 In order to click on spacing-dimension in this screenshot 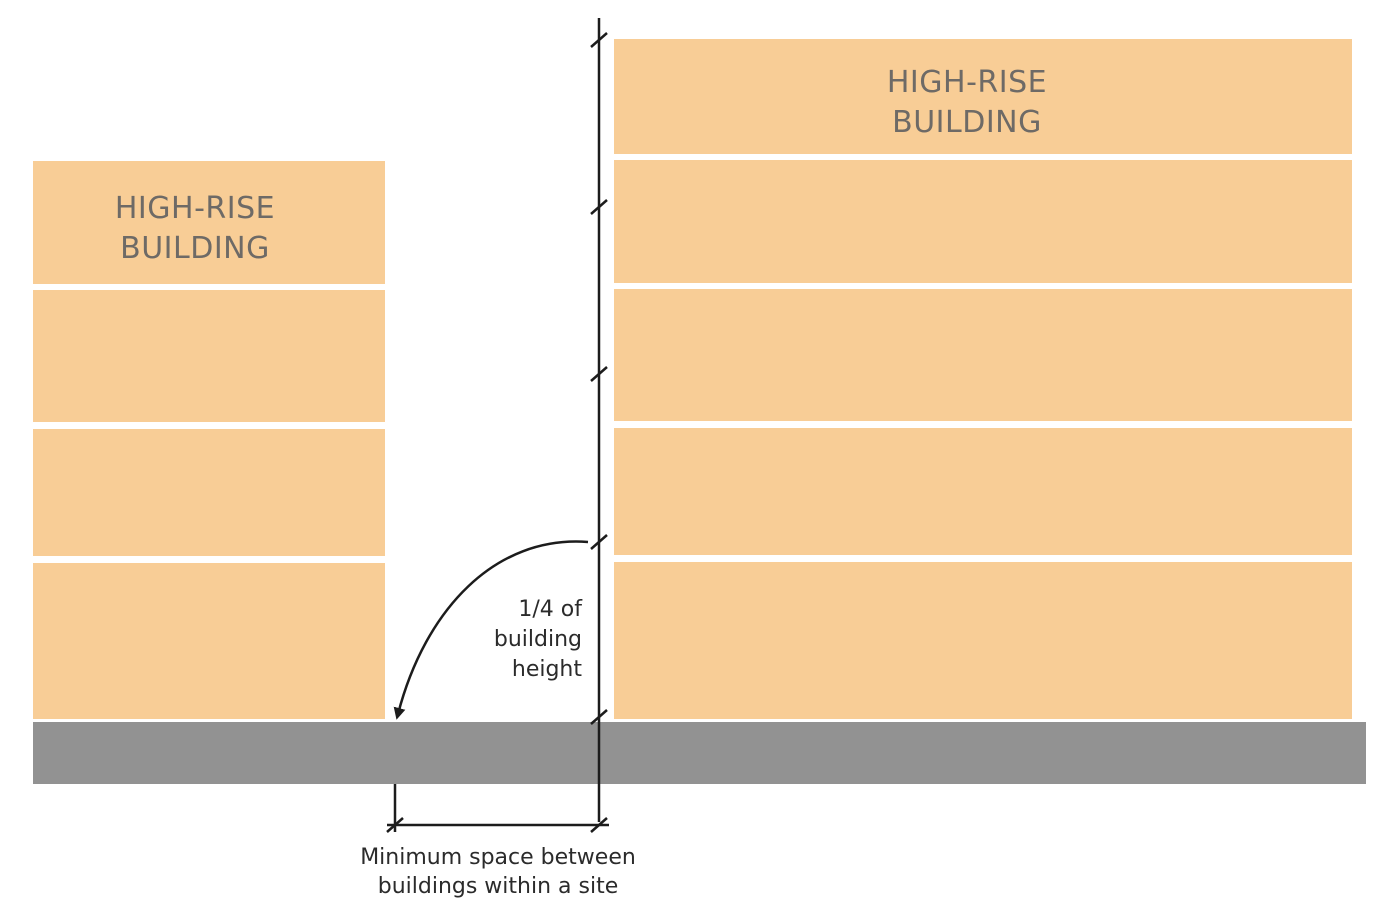, I will do `click(497, 808)`.